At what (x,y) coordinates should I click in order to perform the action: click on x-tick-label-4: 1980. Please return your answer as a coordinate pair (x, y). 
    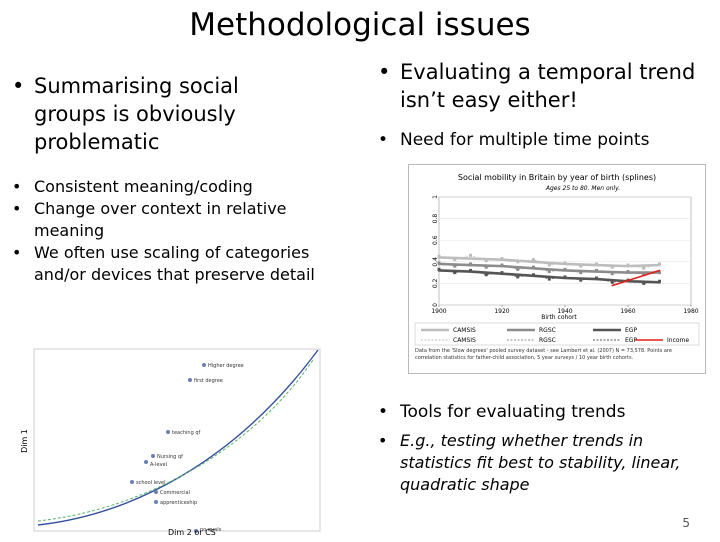
    Looking at the image, I should click on (690, 311).